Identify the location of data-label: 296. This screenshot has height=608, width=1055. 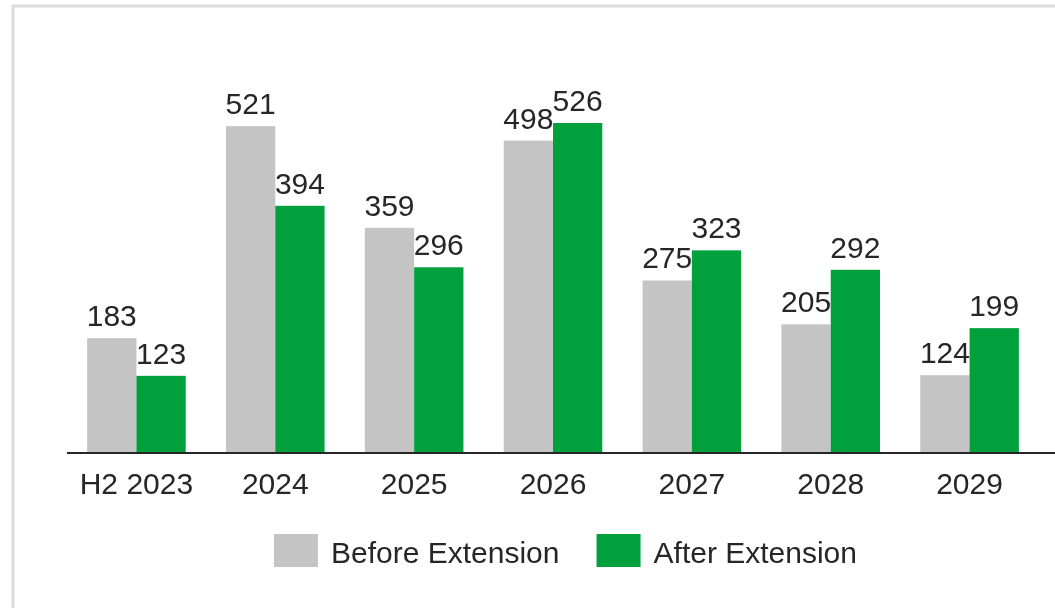
(438, 245).